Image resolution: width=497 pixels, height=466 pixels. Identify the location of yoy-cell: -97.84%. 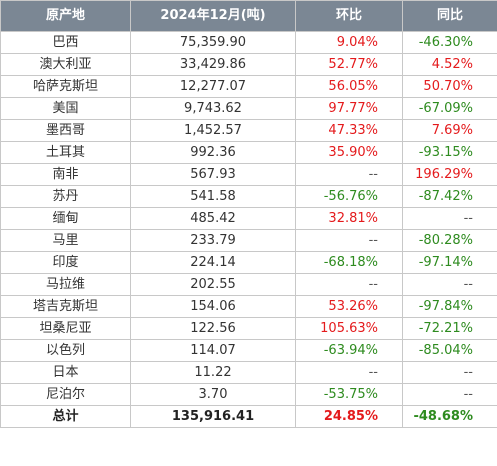
(449, 306).